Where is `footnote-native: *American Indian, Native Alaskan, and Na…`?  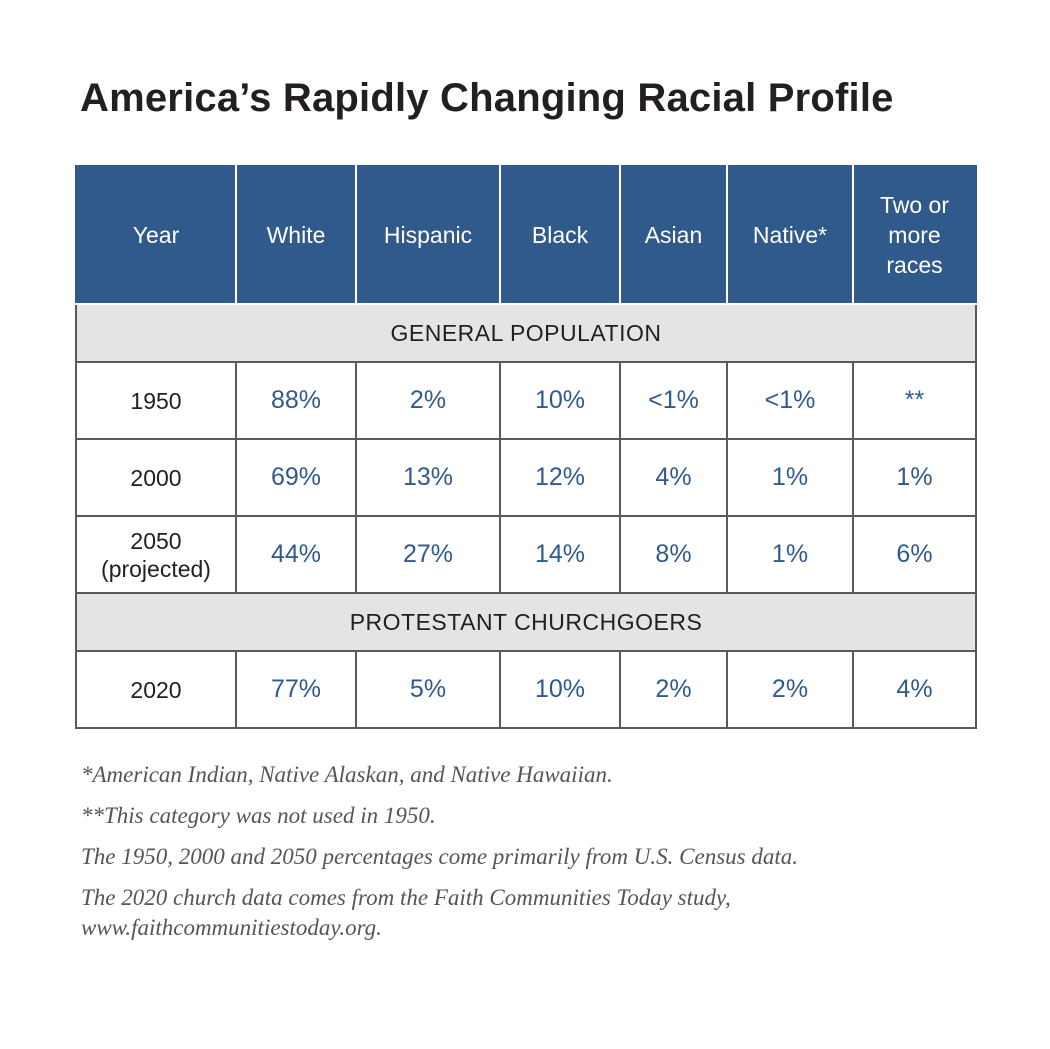 footnote-native: *American Indian, Native Alaskan, and Na… is located at coordinates (347, 774).